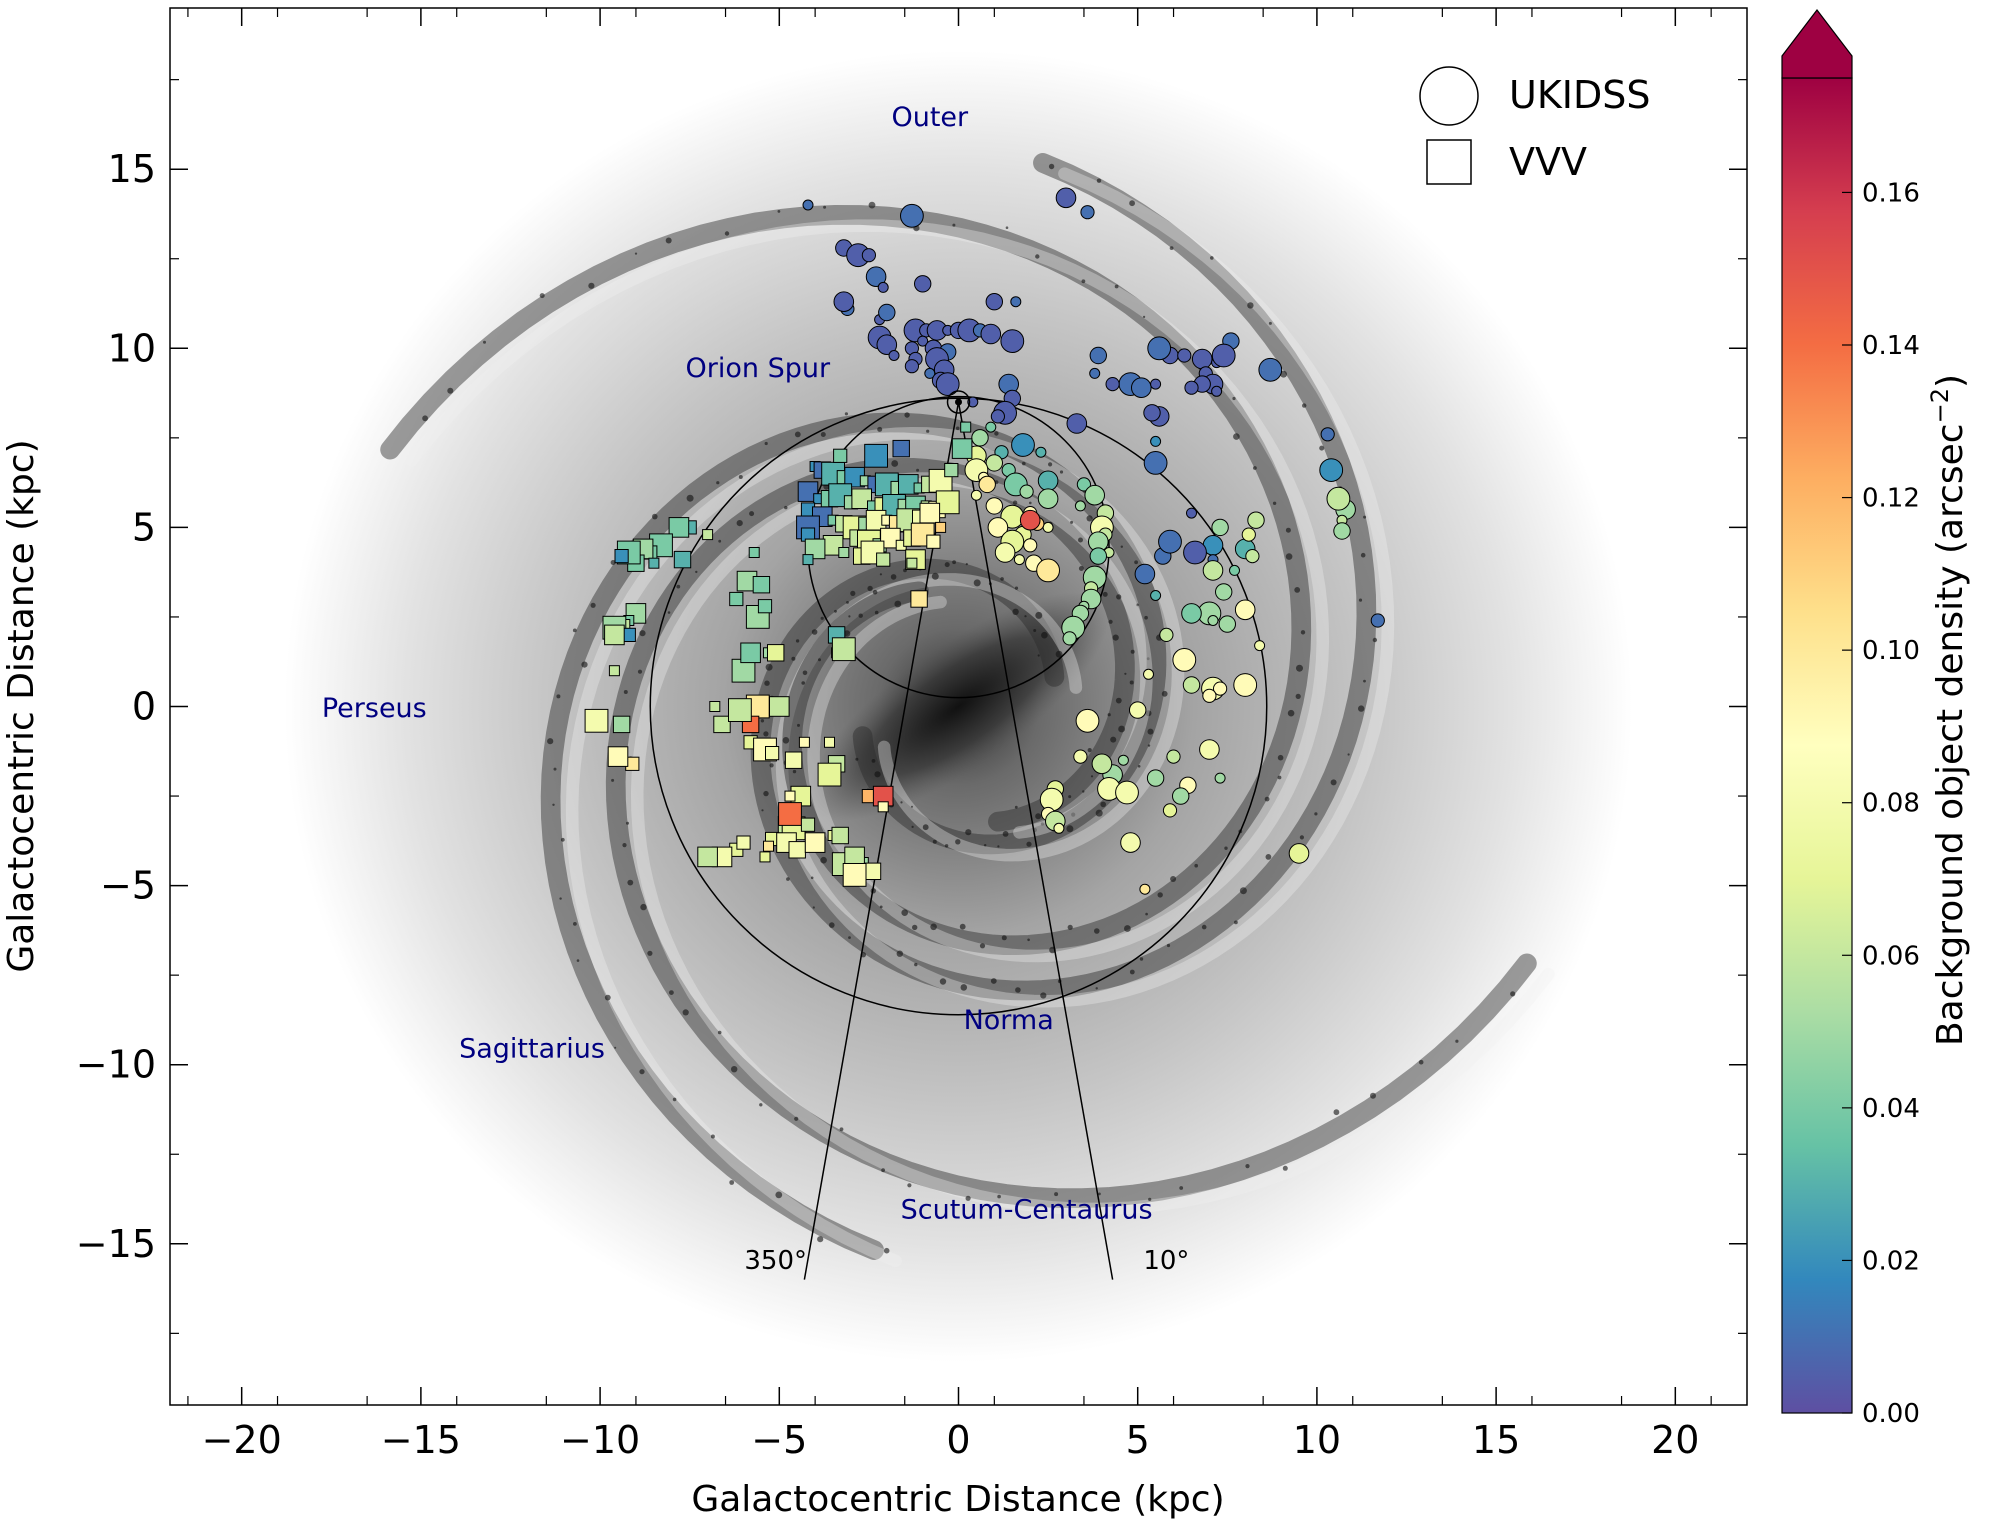 The image size is (1998, 1527). What do you see at coordinates (930, 117) in the screenshot?
I see `arm-label: Outer` at bounding box center [930, 117].